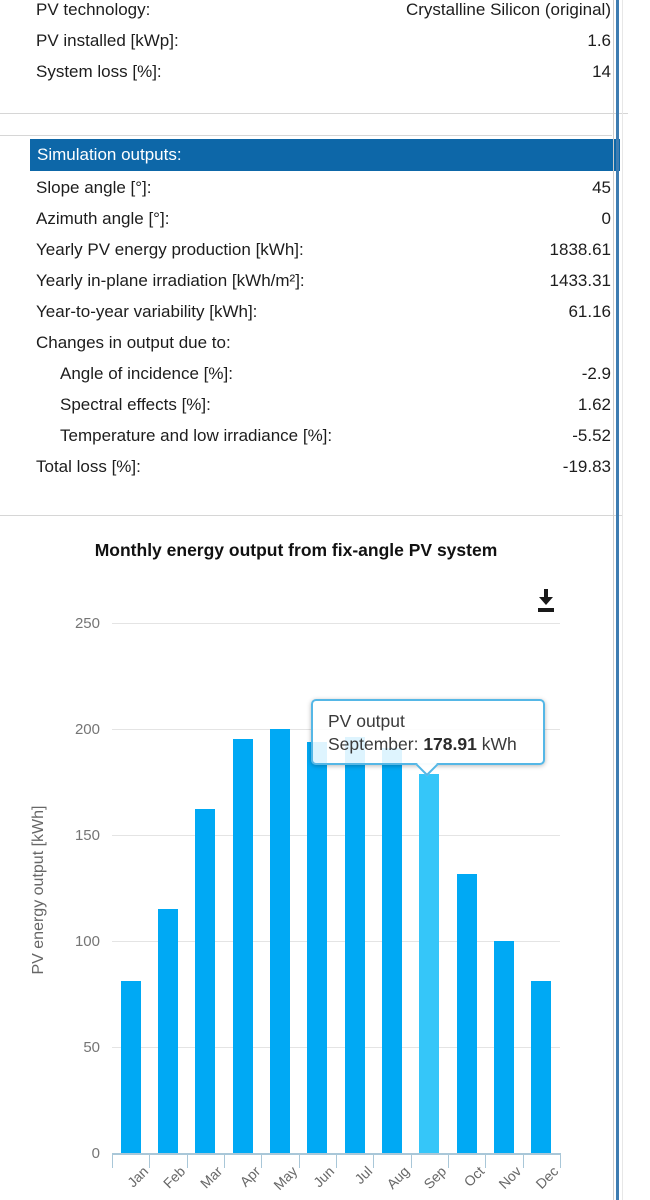 The height and width of the screenshot is (1200, 650). Describe the element at coordinates (196, 435) in the screenshot. I see `row-label: Temperature and low irradiance [%]:` at that location.